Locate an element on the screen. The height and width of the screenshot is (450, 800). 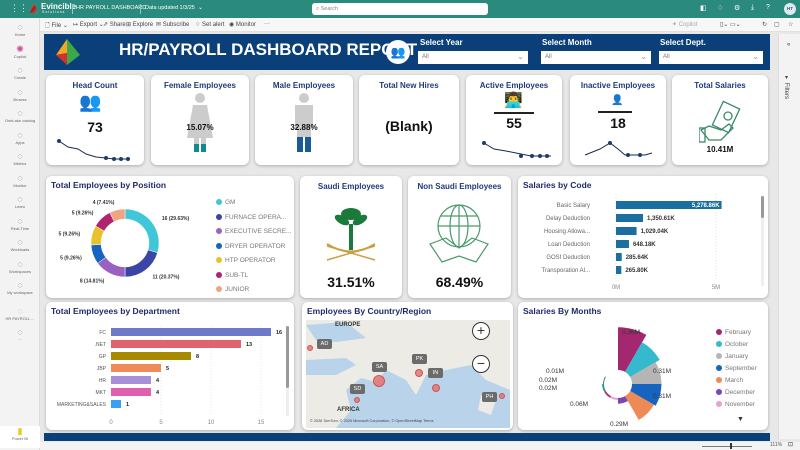
legend-item: February is located at coordinates (733, 332).